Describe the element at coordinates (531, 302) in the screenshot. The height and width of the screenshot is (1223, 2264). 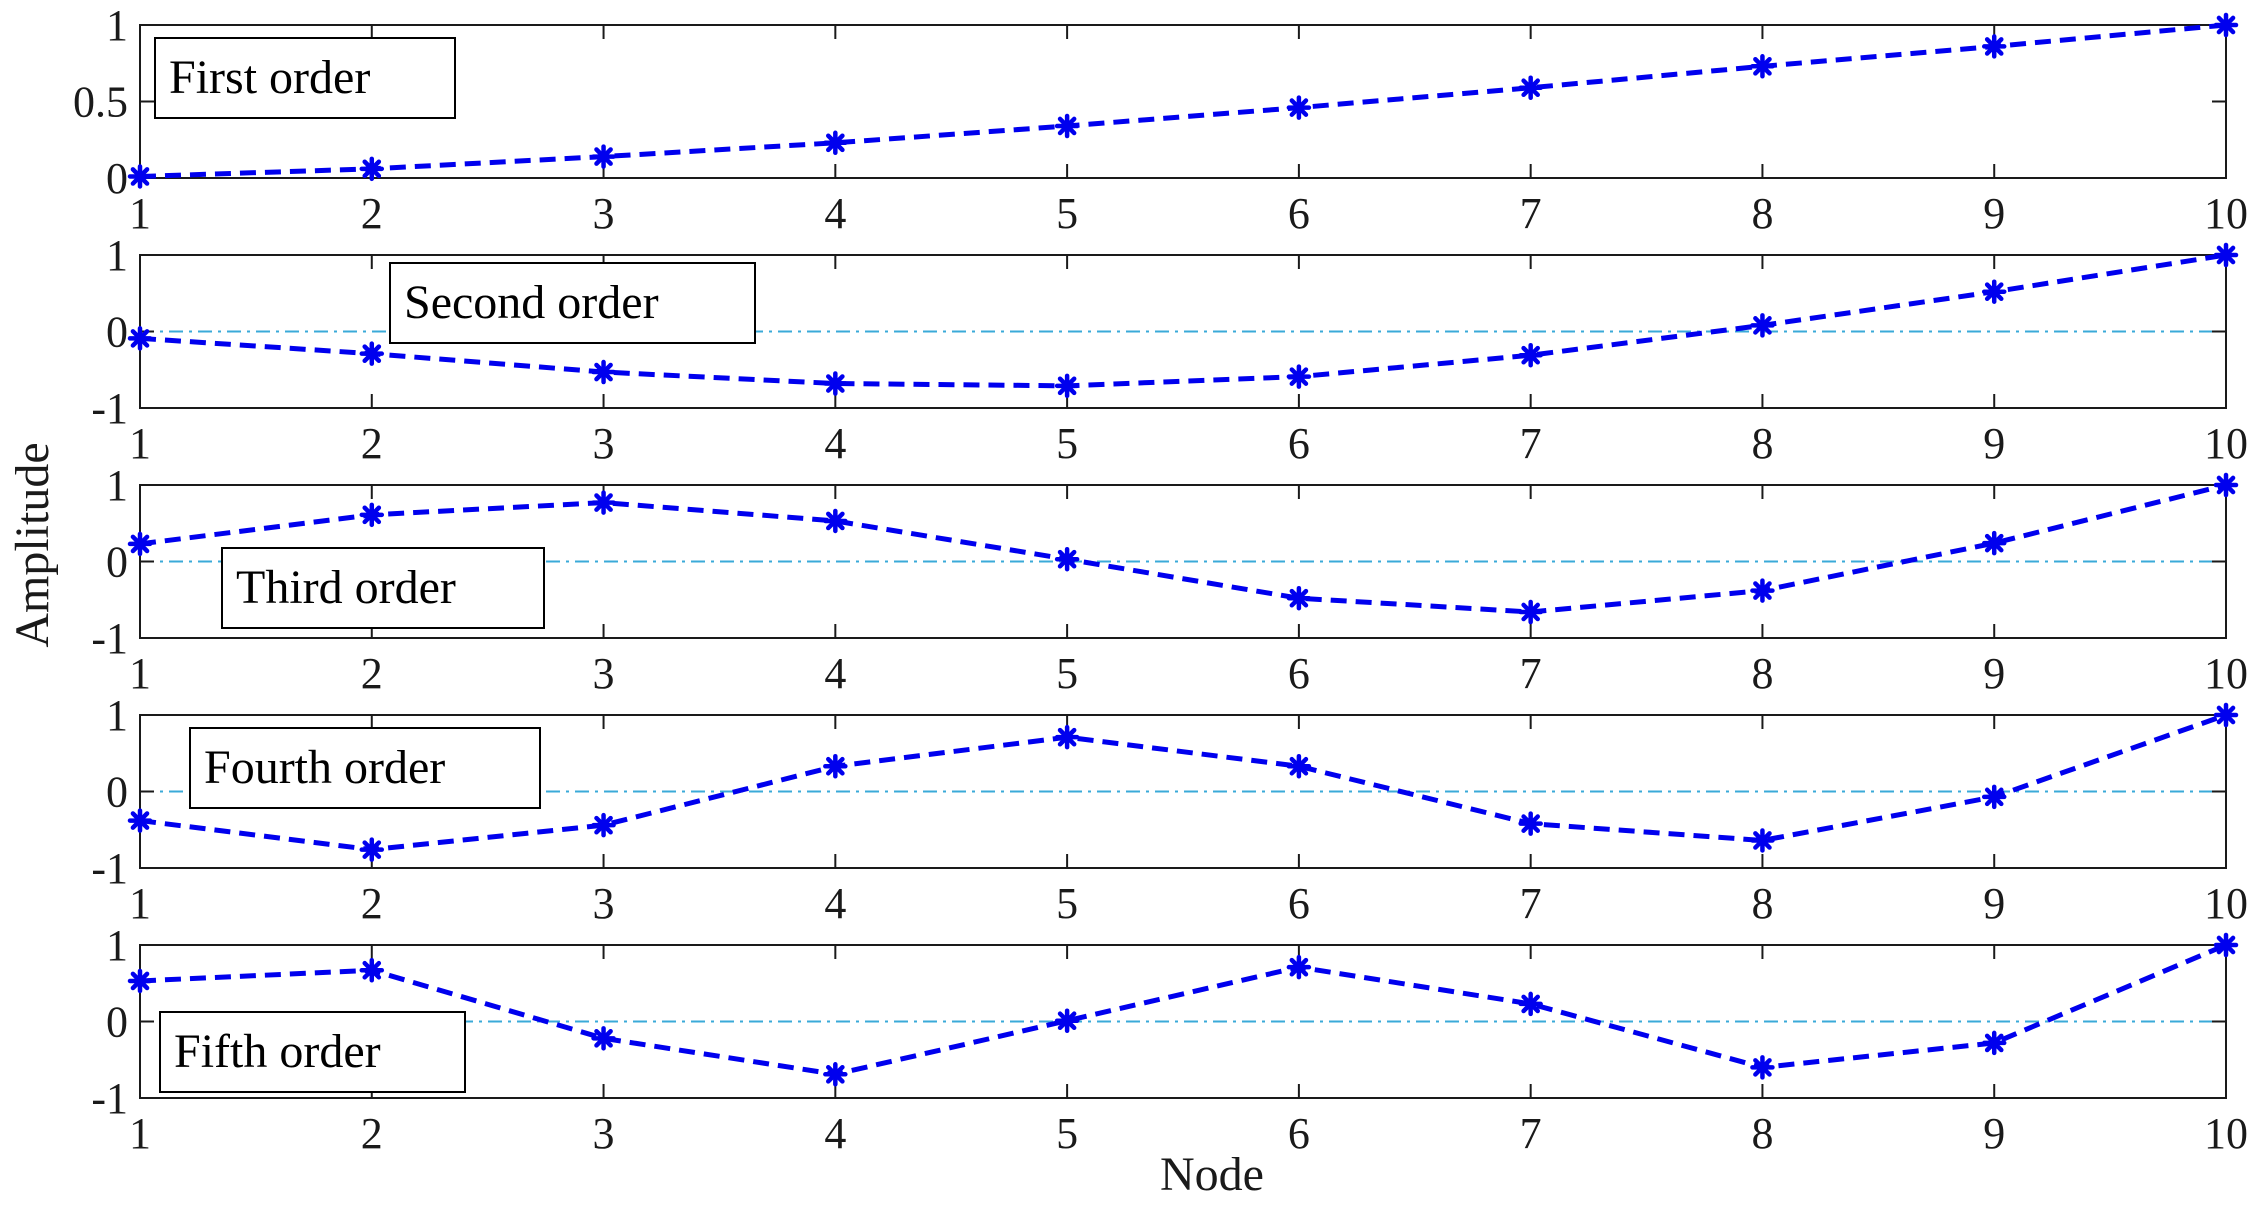
I see `legend-entry: Second order` at that location.